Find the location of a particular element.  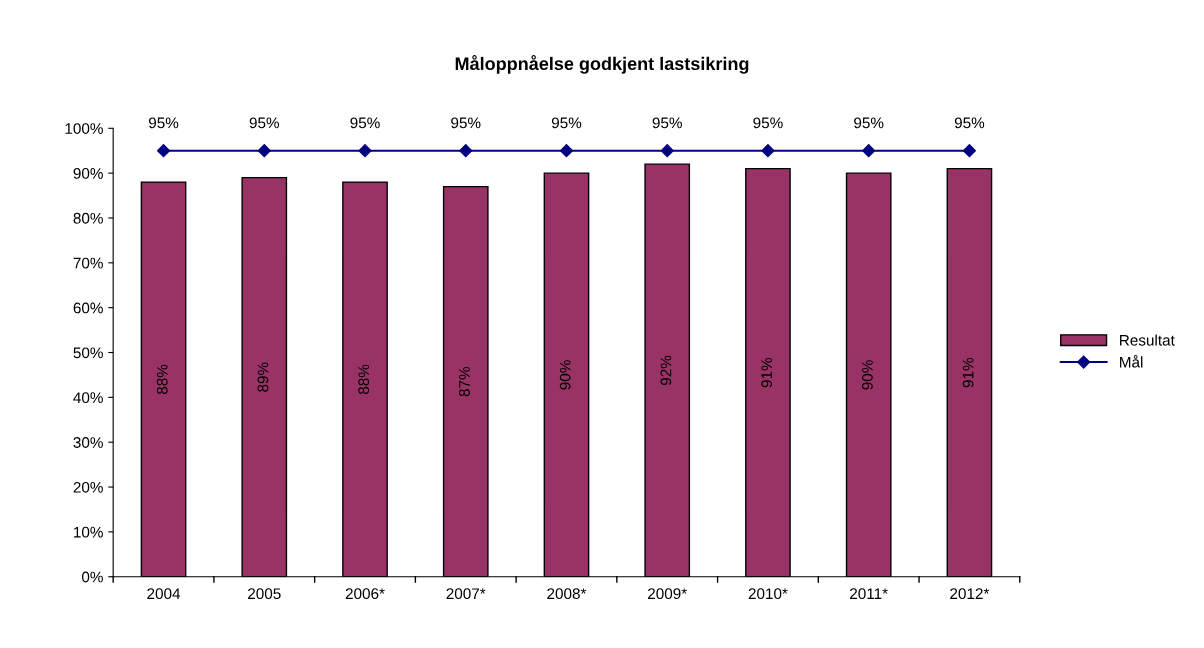

data-label: 87% is located at coordinates (464, 381).